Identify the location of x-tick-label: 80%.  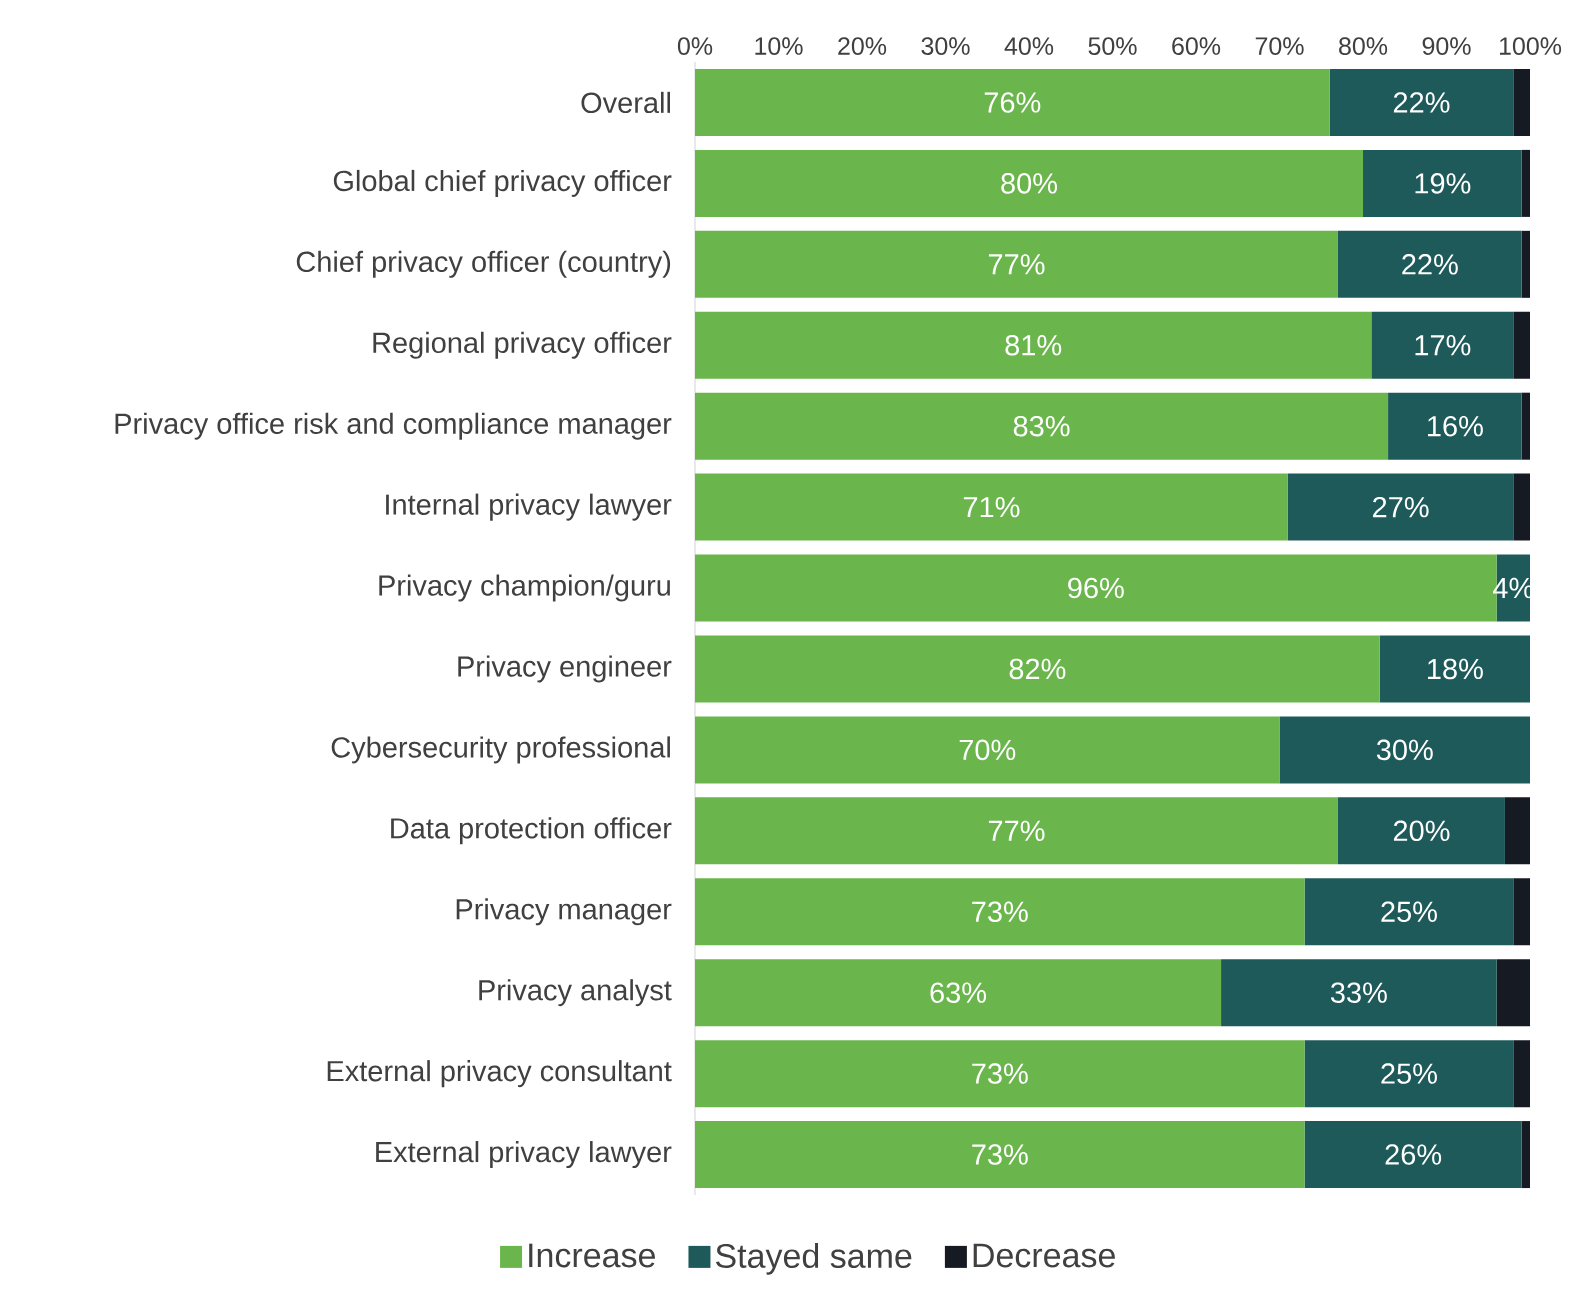
(1363, 46).